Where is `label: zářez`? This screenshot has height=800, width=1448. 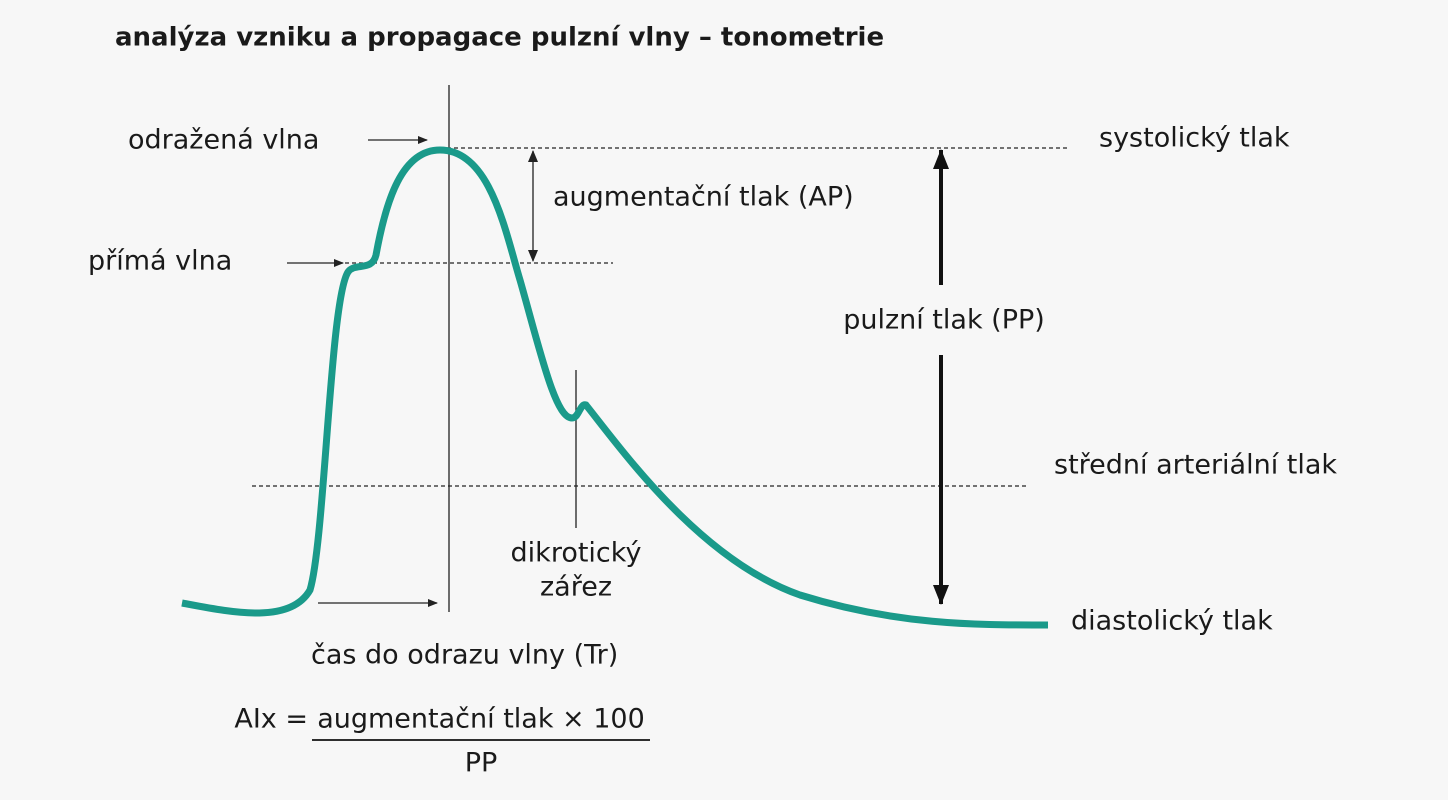 label: zářez is located at coordinates (576, 587).